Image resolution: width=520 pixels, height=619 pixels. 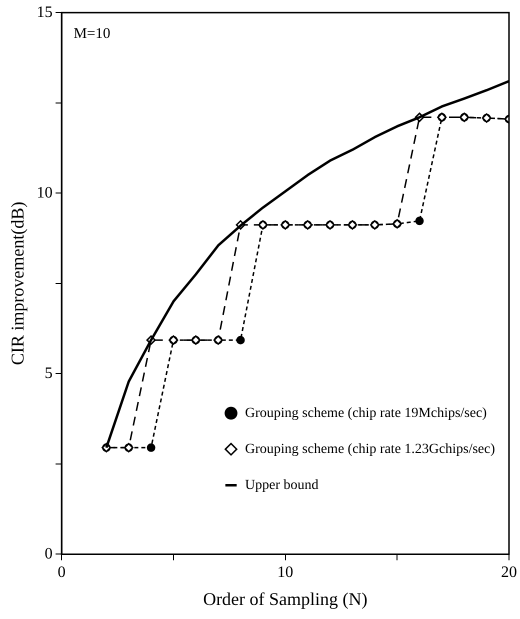 I want to click on x-tick-label: 20, so click(x=509, y=573).